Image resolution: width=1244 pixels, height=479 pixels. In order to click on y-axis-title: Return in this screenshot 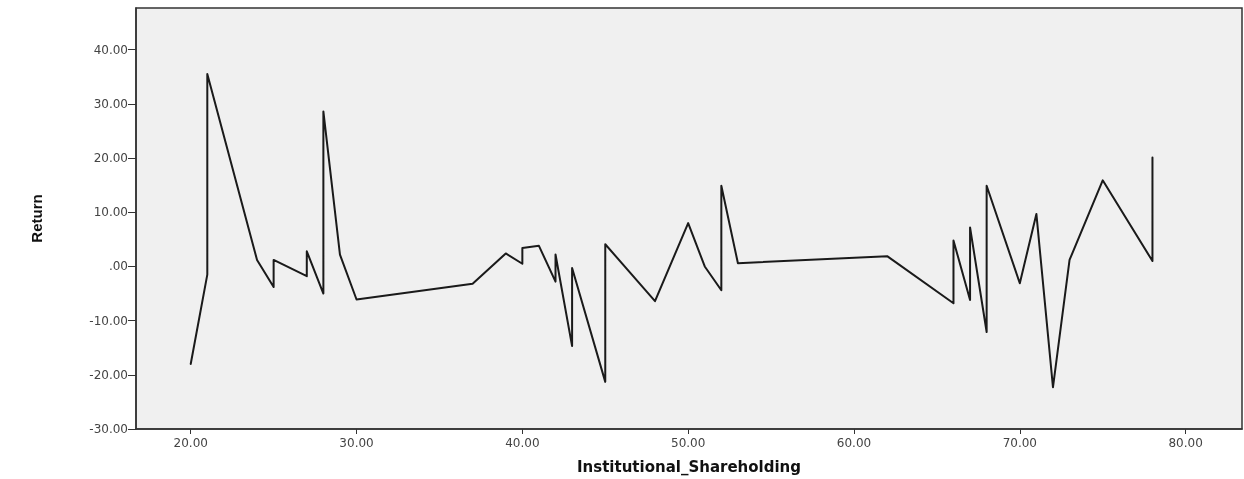, I will do `click(36, 218)`.